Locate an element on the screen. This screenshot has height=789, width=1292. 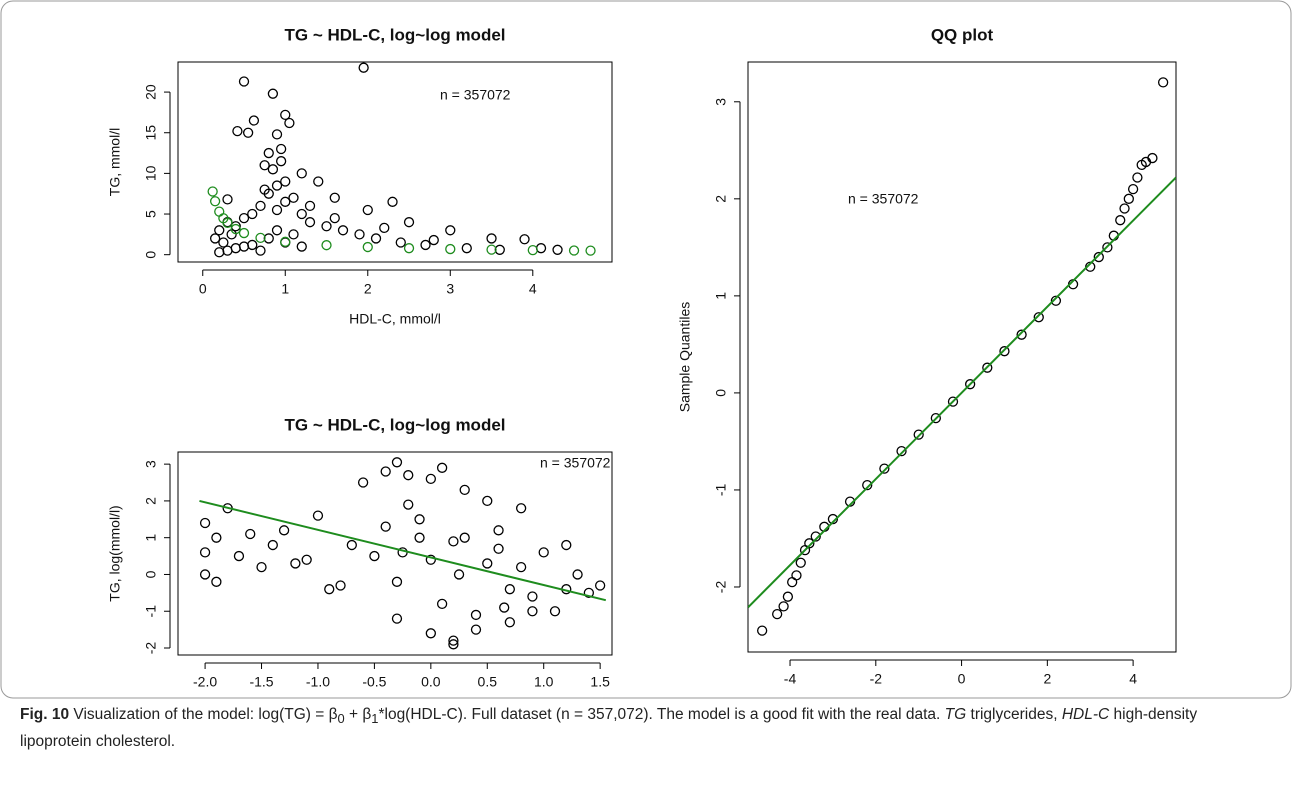
y-tick-label: 15 is located at coordinates (151, 133).